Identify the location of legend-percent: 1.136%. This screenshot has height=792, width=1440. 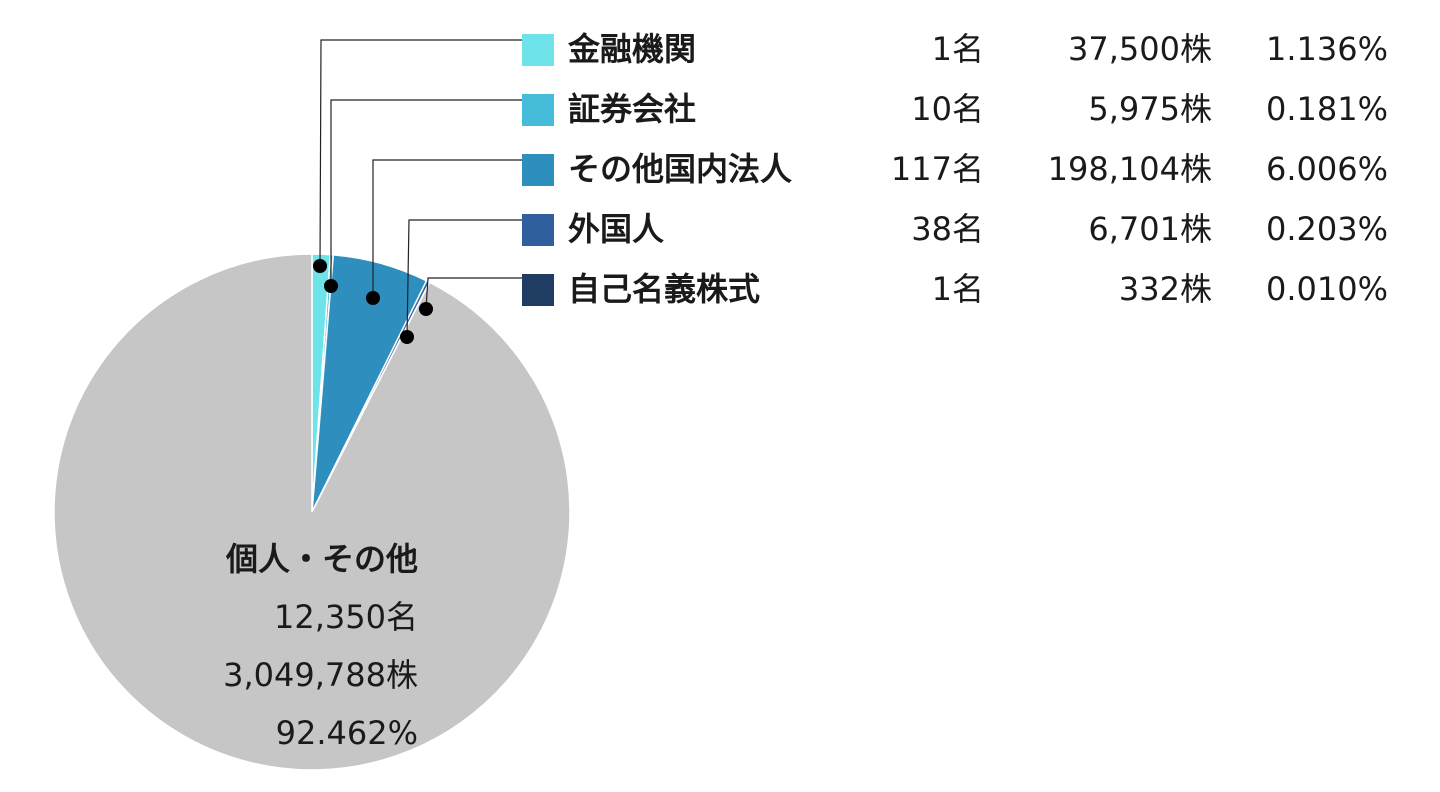
(1326, 49).